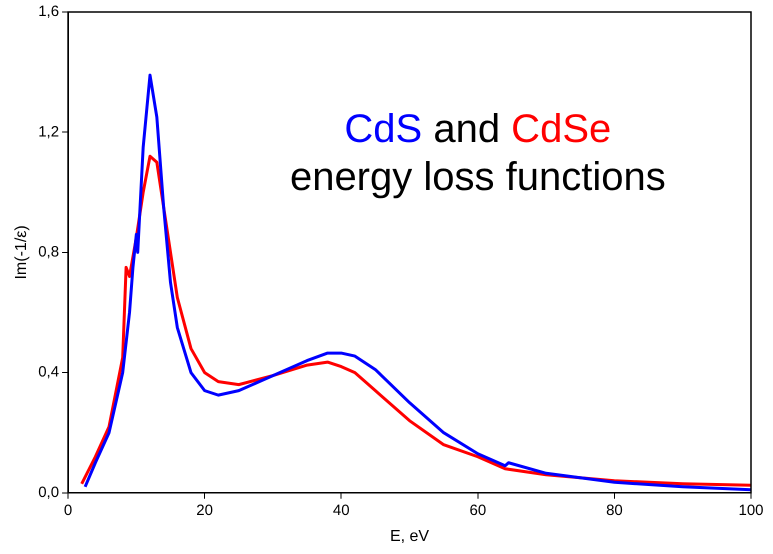 This screenshot has width=773, height=554. What do you see at coordinates (49, 131) in the screenshot?
I see `y-tick-label: 1,2` at bounding box center [49, 131].